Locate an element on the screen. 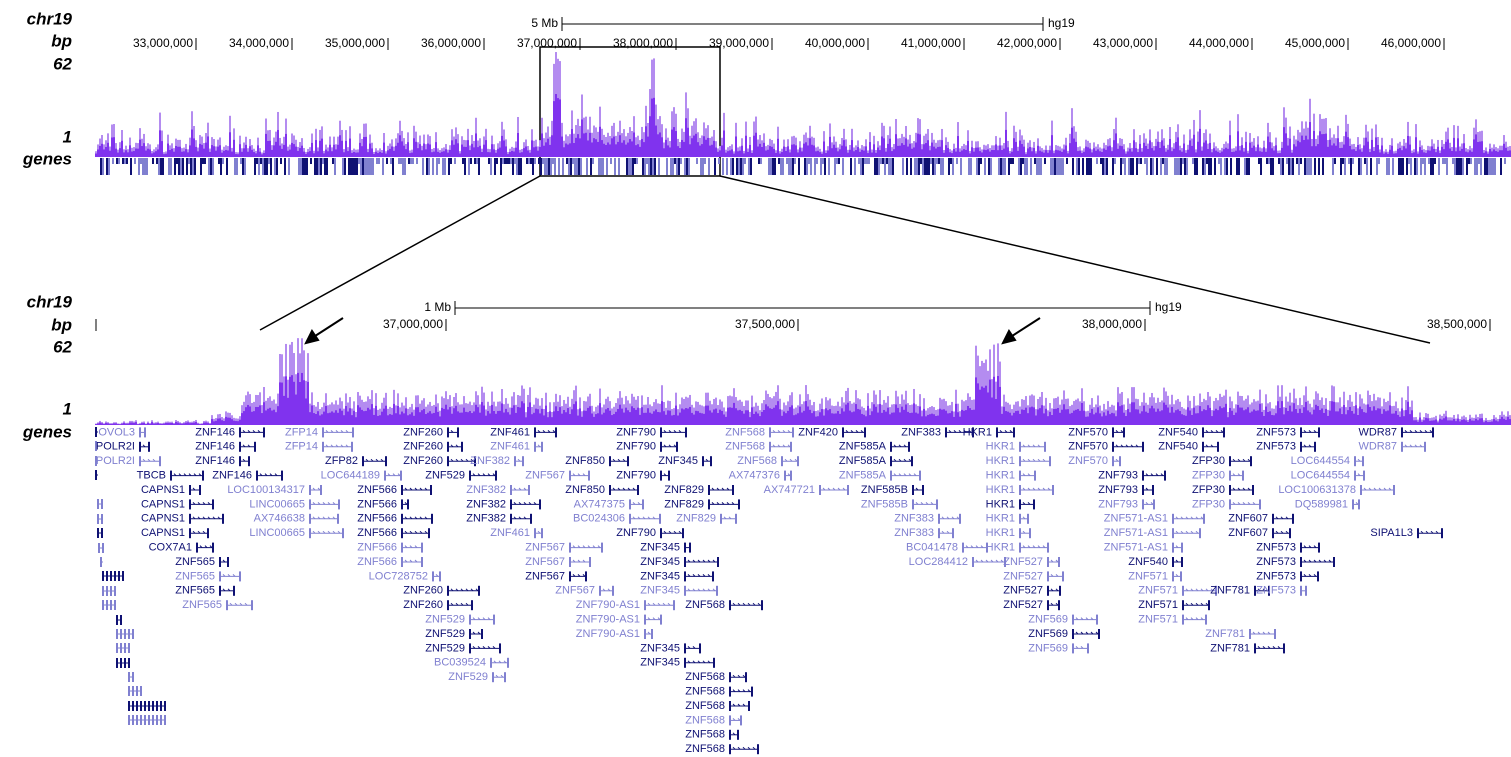 Image resolution: width=1511 pixels, height=757 pixels. gene-label: BC024306 is located at coordinates (599, 519).